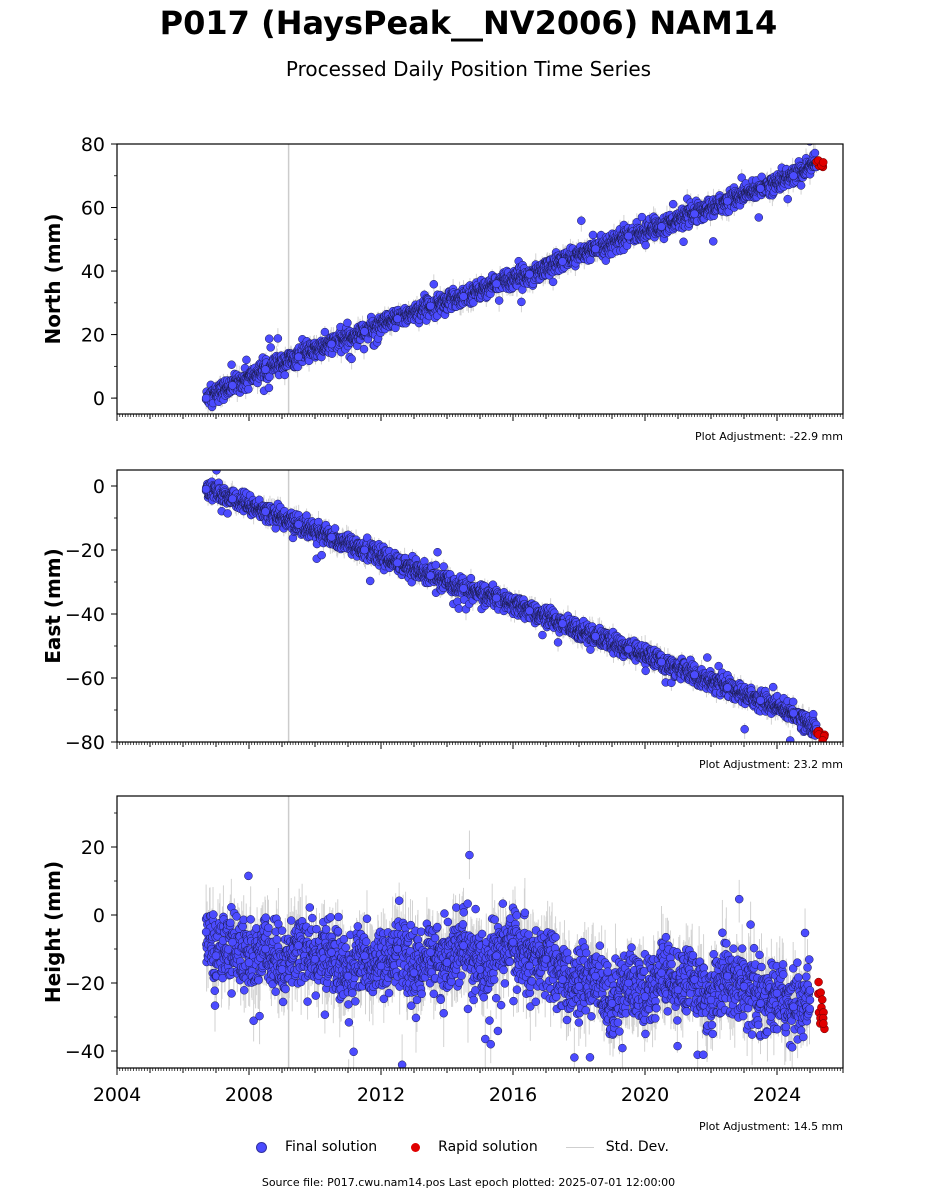 This screenshot has width=937, height=1200. What do you see at coordinates (468, 69) in the screenshot?
I see `page-subtitle: Processed Daily Position Time Series` at bounding box center [468, 69].